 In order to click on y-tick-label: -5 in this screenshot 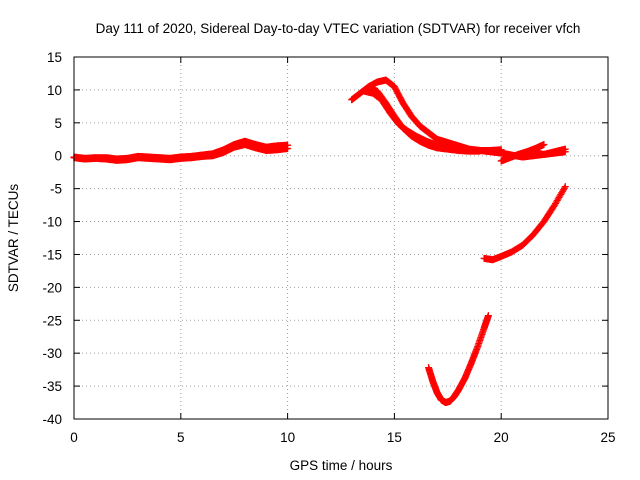, I will do `click(56, 189)`.